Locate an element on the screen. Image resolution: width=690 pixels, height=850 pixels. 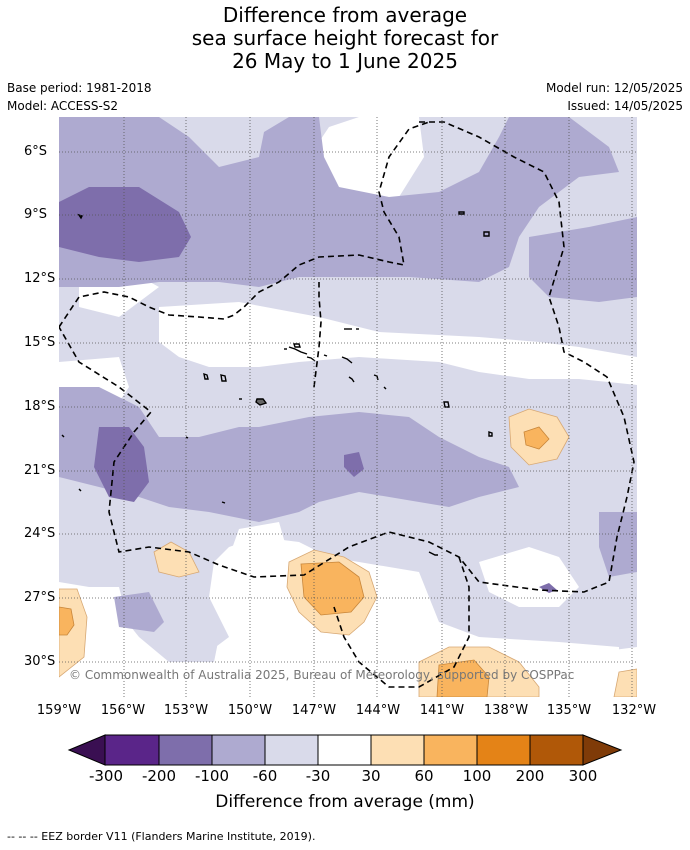
base-period: Base period: 1981-2018 is located at coordinates (79, 88).